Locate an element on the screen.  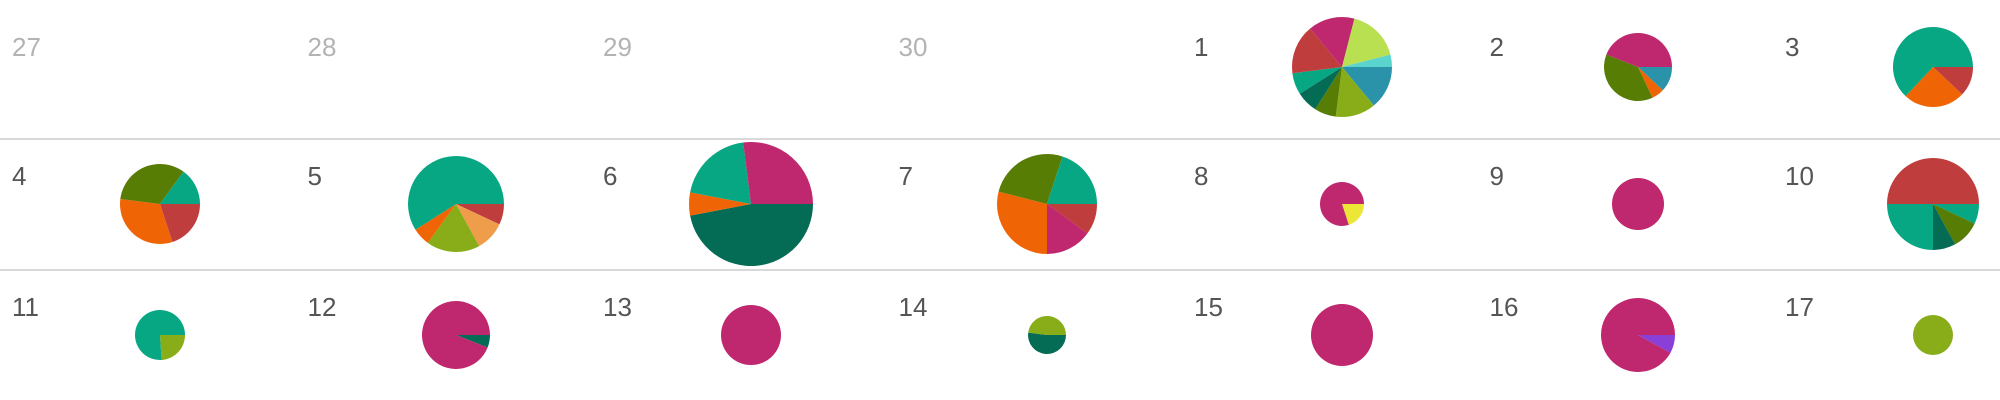
day-cell: 29 is located at coordinates (738, 65).